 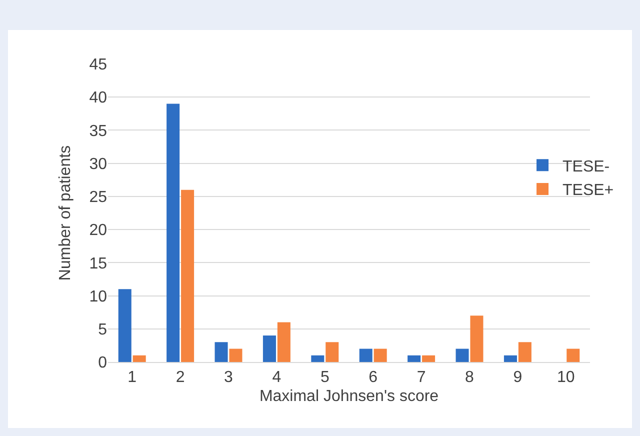 I want to click on x-tick-label: 3, so click(x=229, y=377).